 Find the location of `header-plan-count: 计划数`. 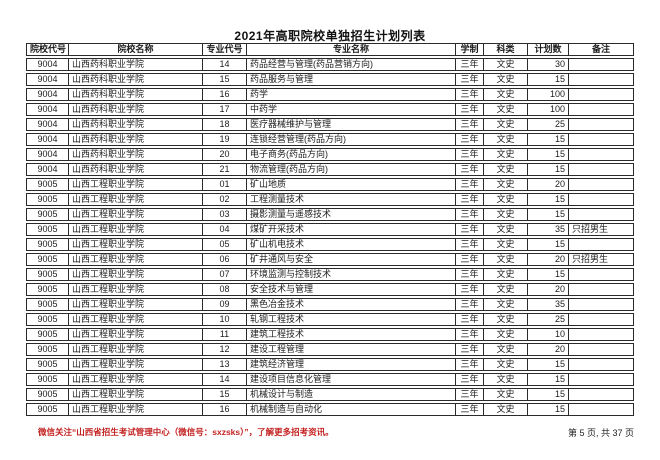

header-plan-count: 计划数 is located at coordinates (548, 49).